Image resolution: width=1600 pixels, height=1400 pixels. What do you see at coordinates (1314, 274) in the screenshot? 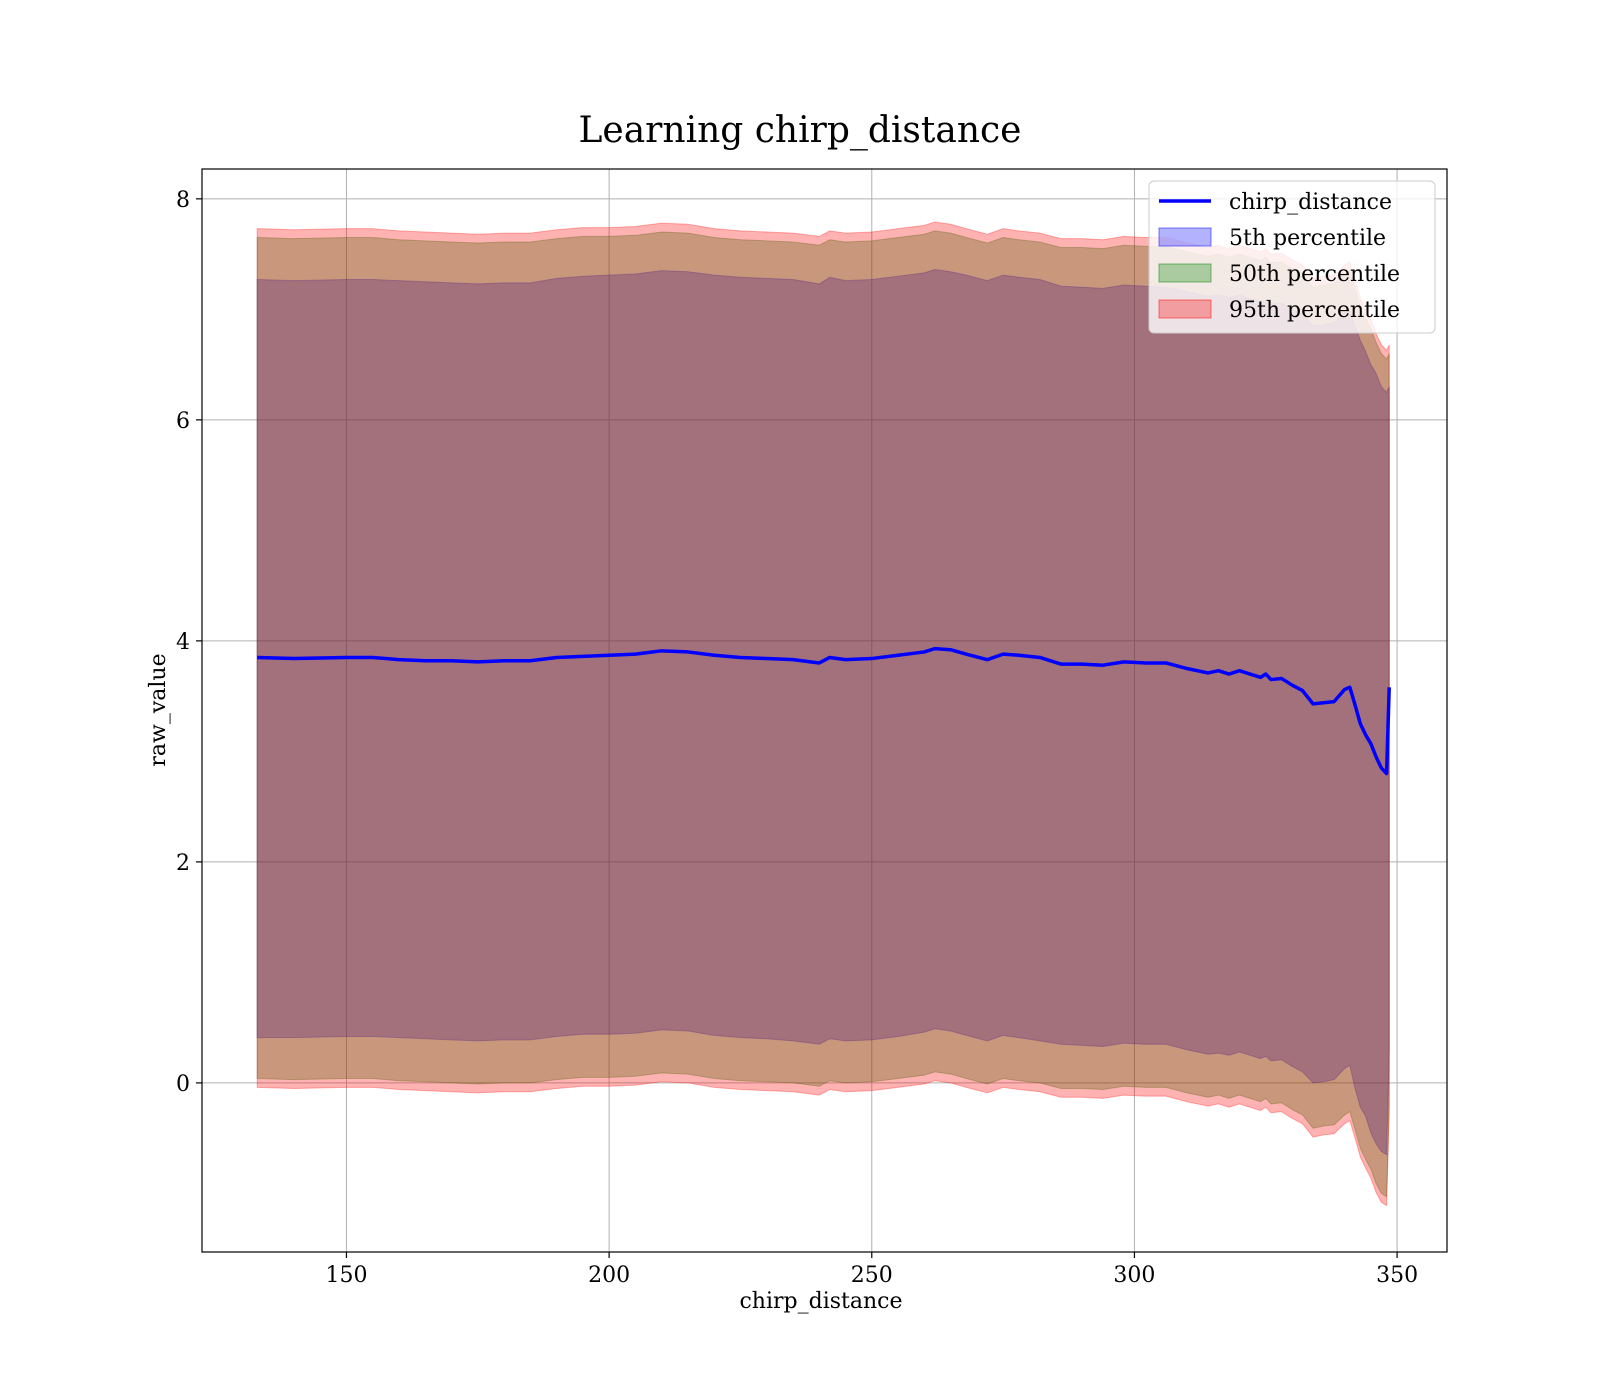
I see `legend-label: 50th percentile` at bounding box center [1314, 274].